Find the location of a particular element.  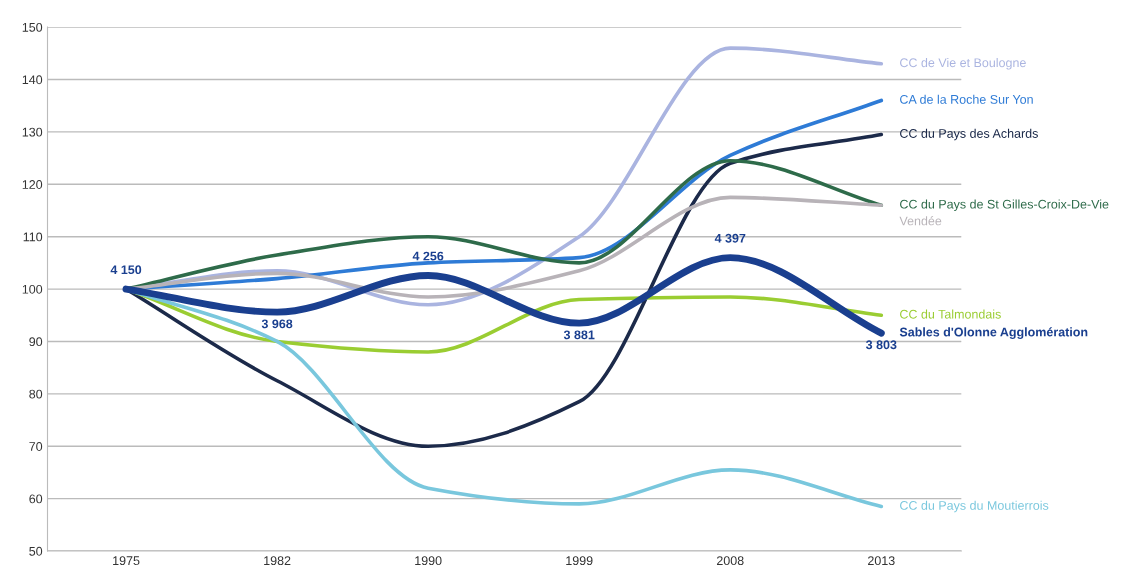

annotation: 4 256 is located at coordinates (428, 256).